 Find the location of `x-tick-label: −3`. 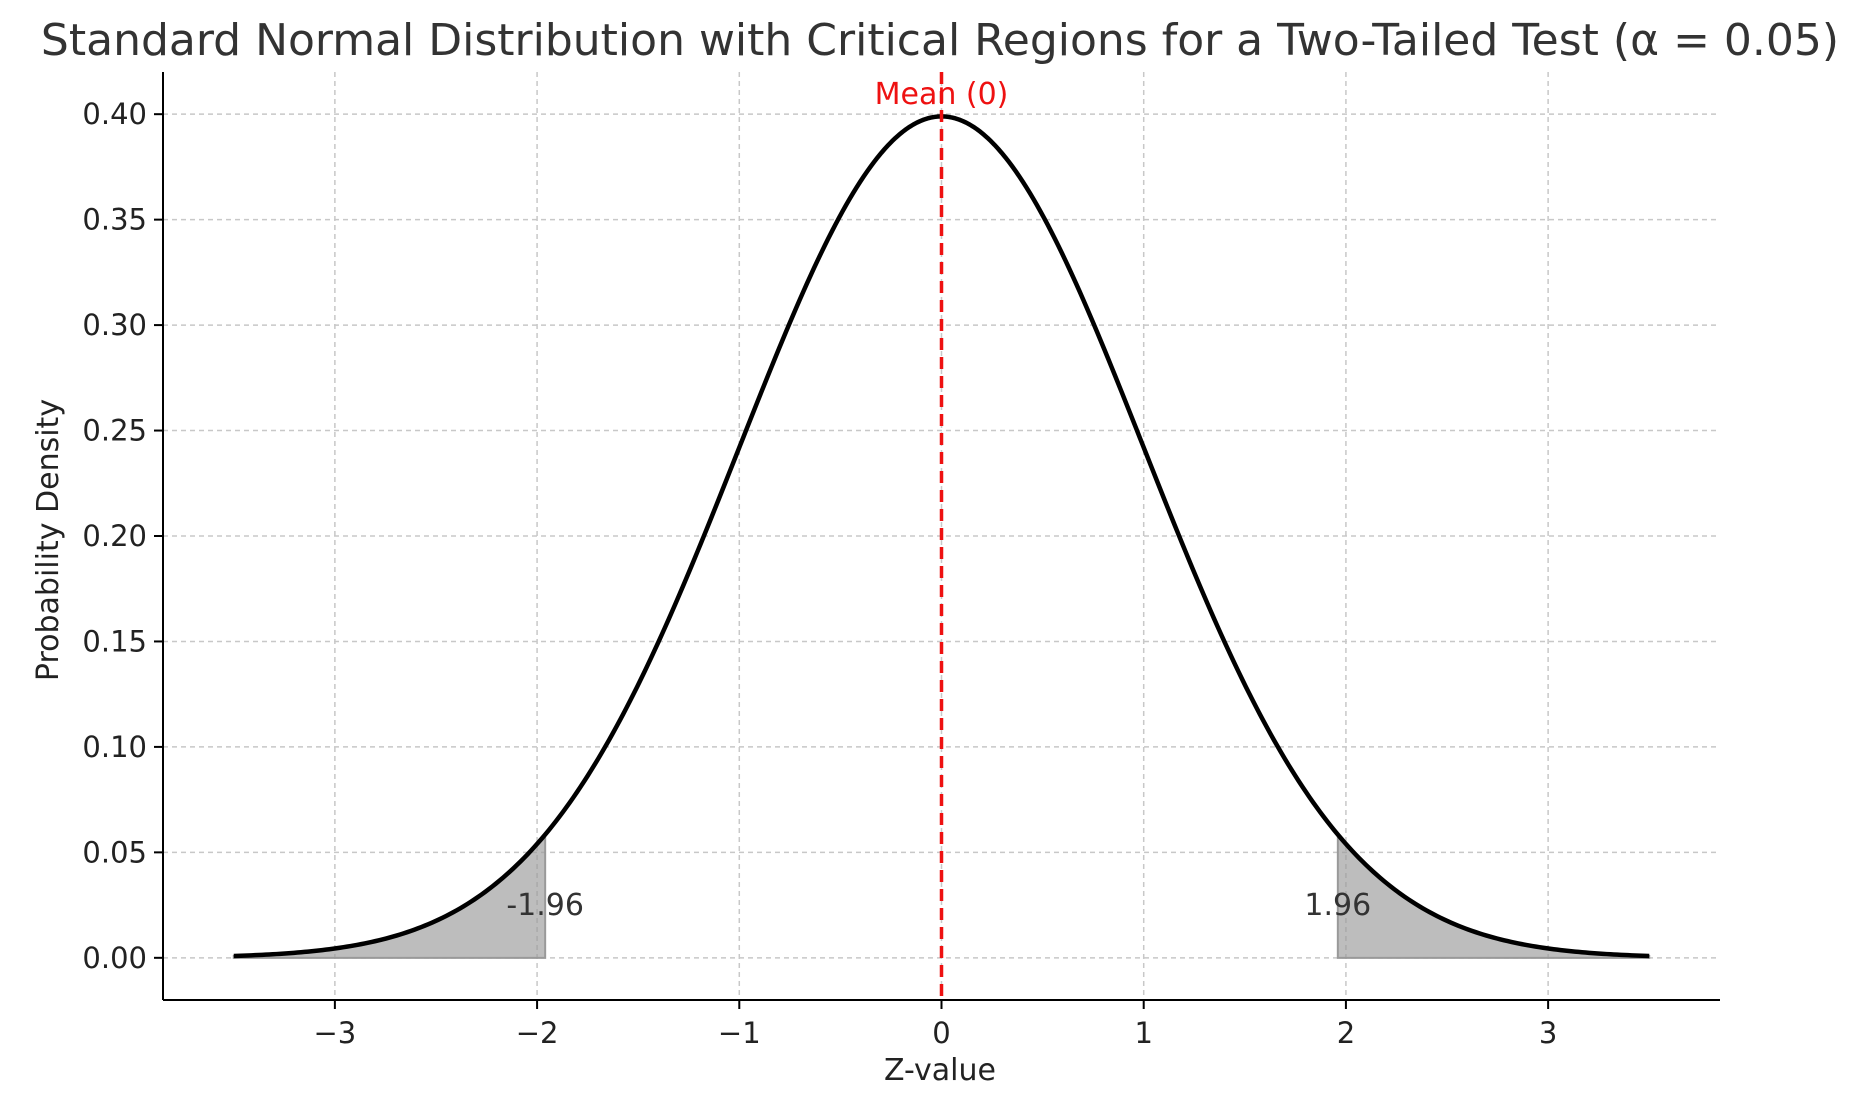

x-tick-label: −3 is located at coordinates (335, 1033).